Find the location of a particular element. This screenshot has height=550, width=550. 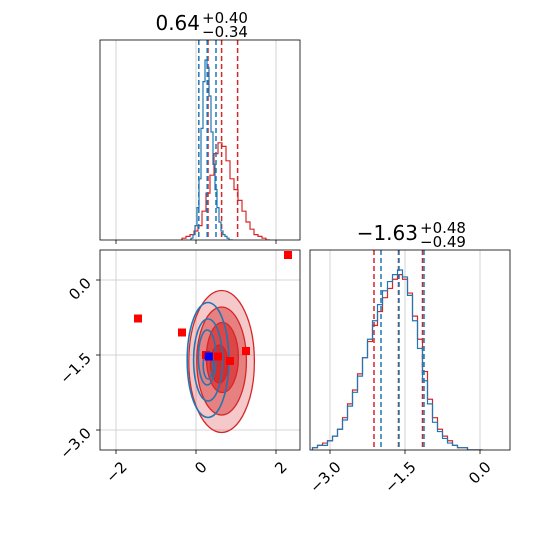

y-tick-label-param-1: −1.5 is located at coordinates (75, 368).